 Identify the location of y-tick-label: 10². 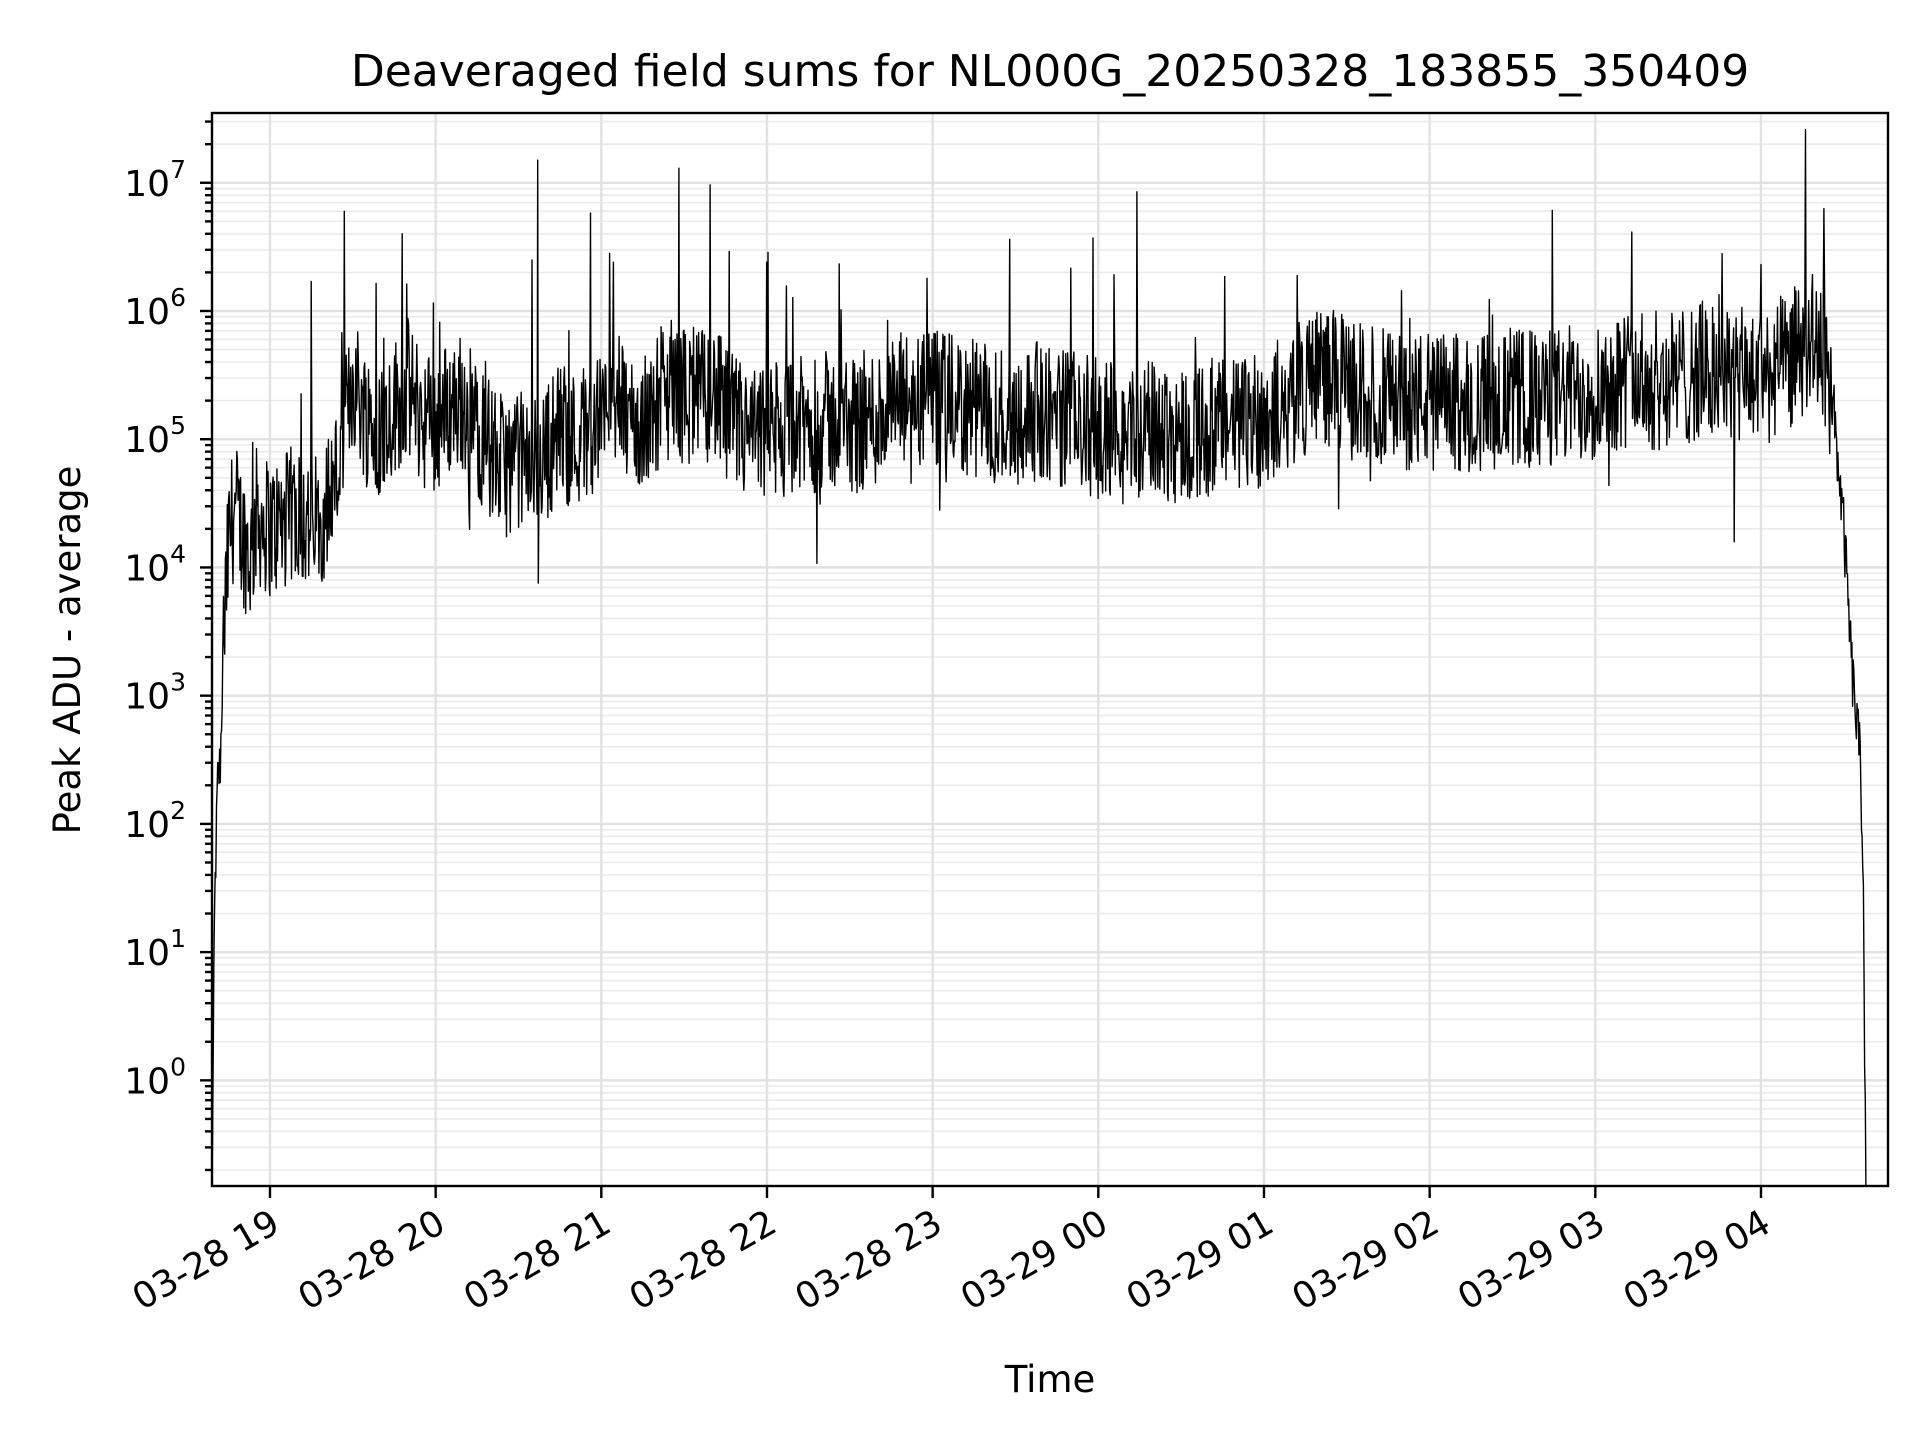
(155, 821).